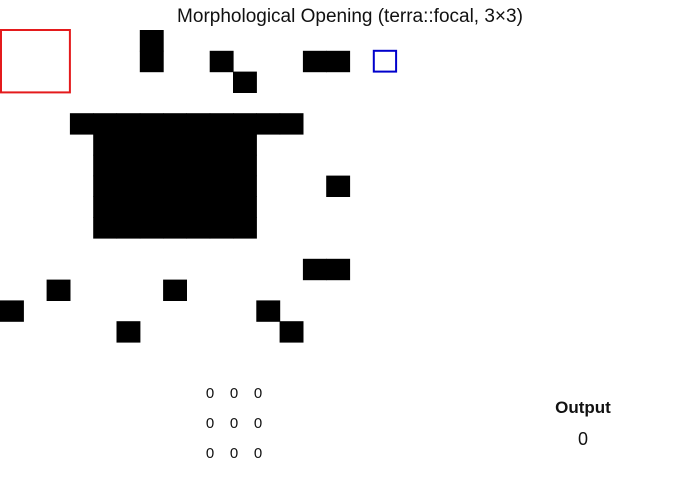 The width and height of the screenshot is (700, 500). I want to click on output-label: Output, so click(583, 407).